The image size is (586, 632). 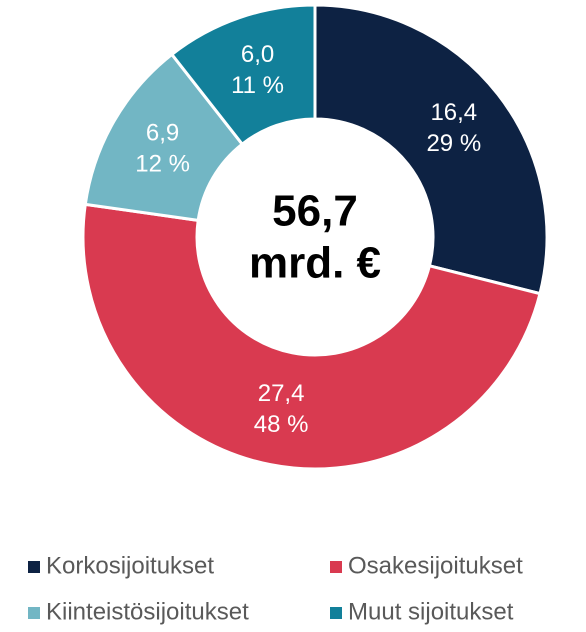 What do you see at coordinates (431, 611) in the screenshot?
I see `legend-text: Muut sijoitukset` at bounding box center [431, 611].